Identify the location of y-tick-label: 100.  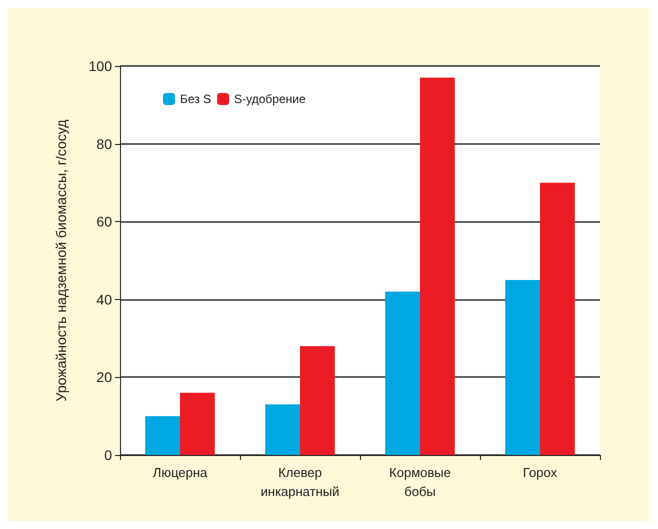
(100, 66).